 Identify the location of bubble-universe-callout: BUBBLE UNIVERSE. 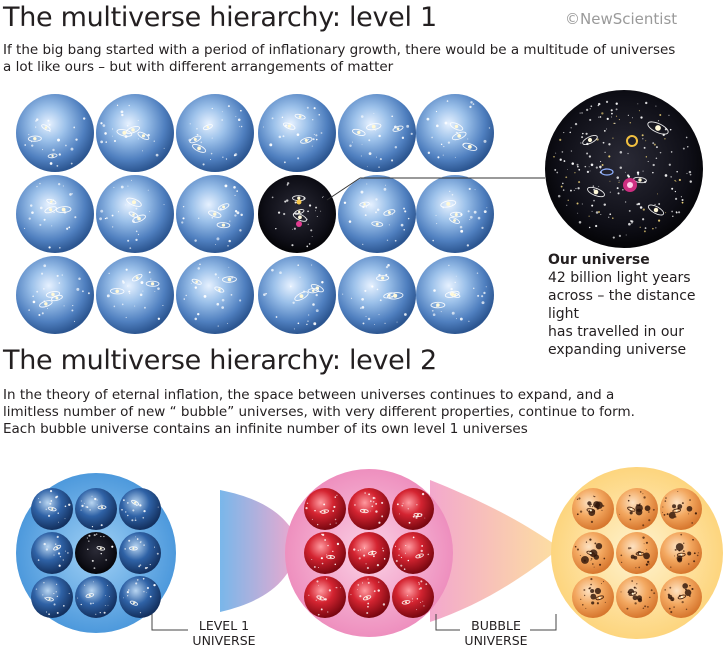
(496, 633).